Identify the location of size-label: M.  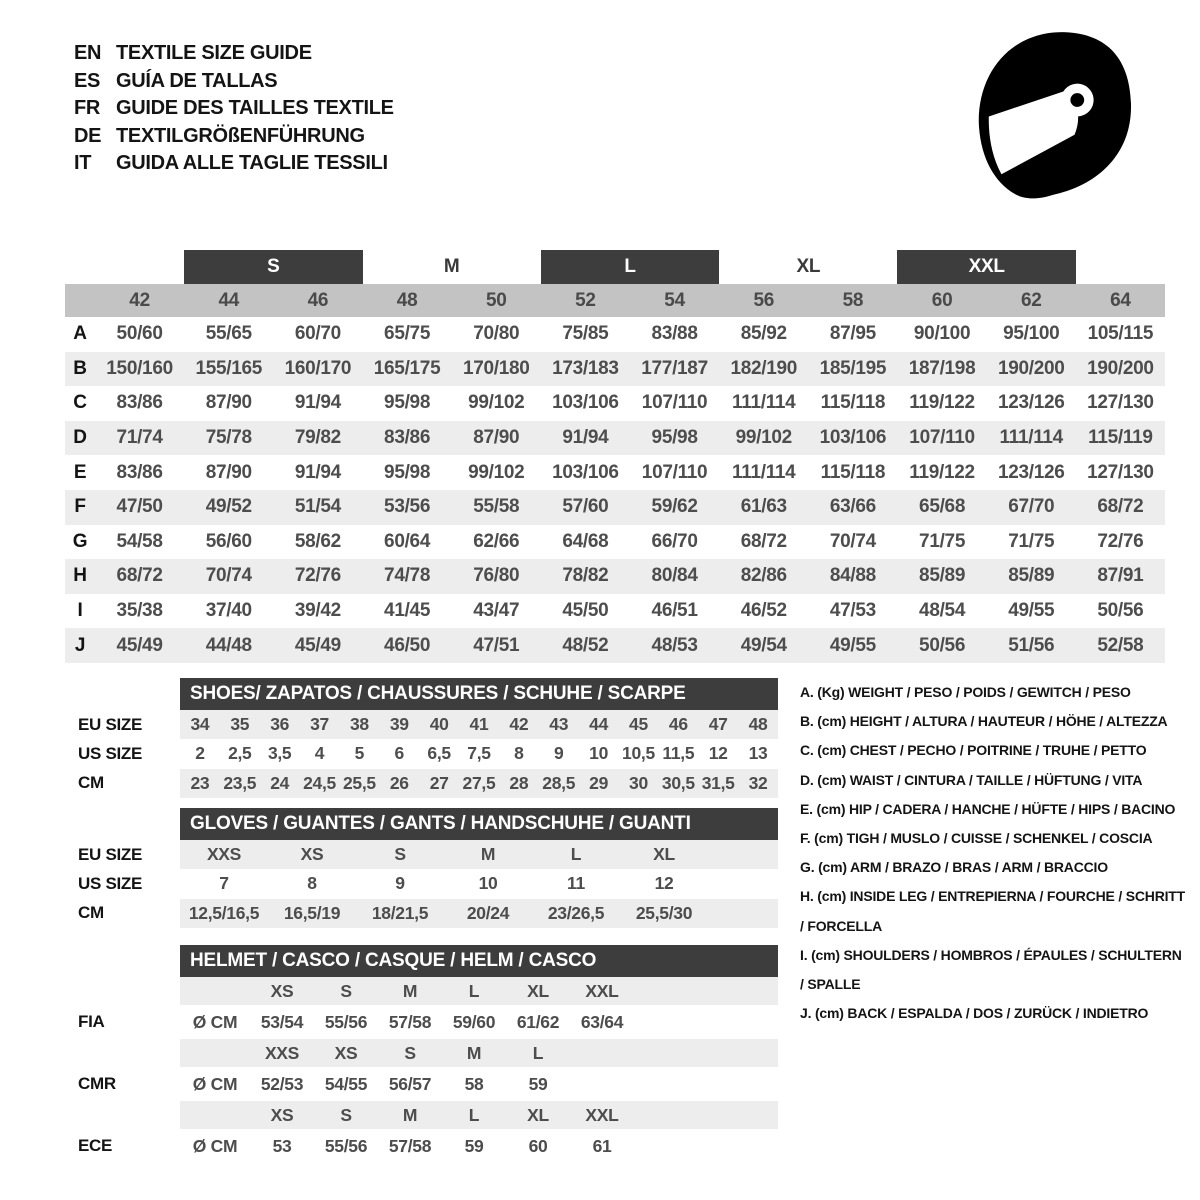
(410, 1114).